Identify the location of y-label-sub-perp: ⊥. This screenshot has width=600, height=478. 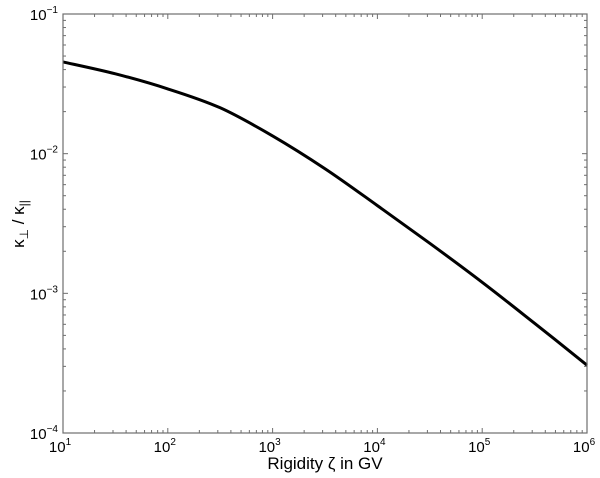
(24, 234).